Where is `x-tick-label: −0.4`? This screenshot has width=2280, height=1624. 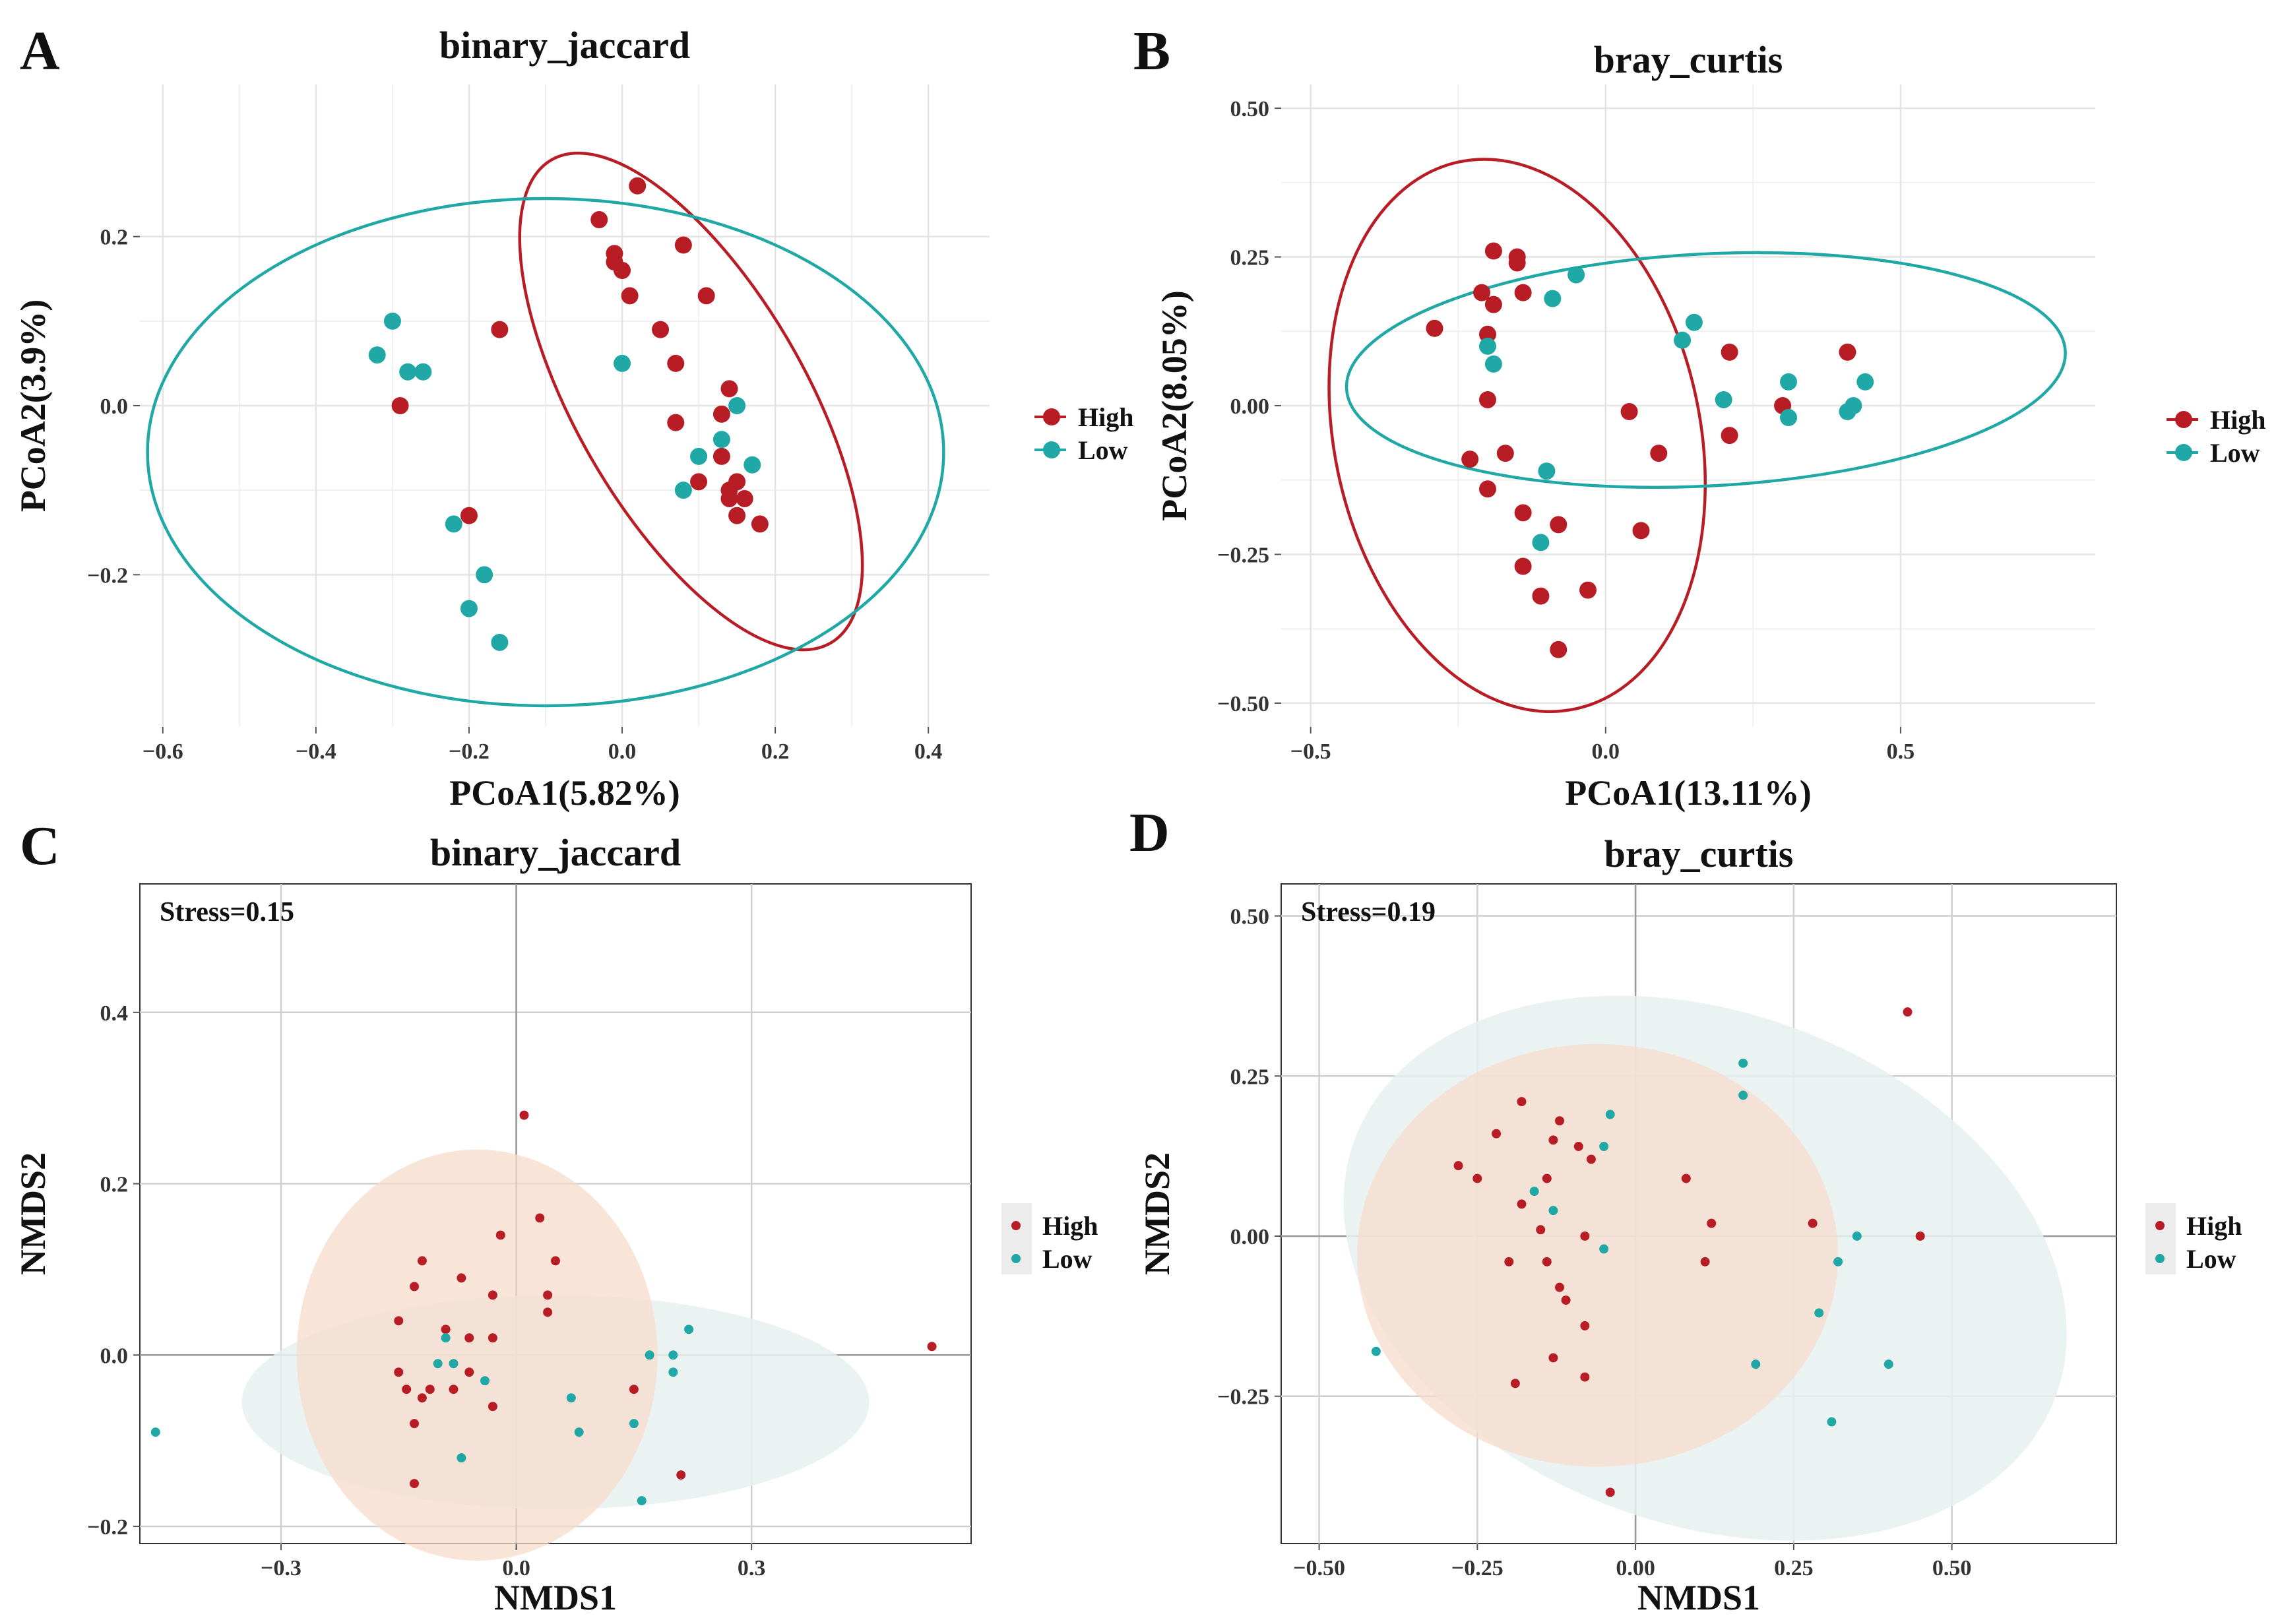 x-tick-label: −0.4 is located at coordinates (316, 751).